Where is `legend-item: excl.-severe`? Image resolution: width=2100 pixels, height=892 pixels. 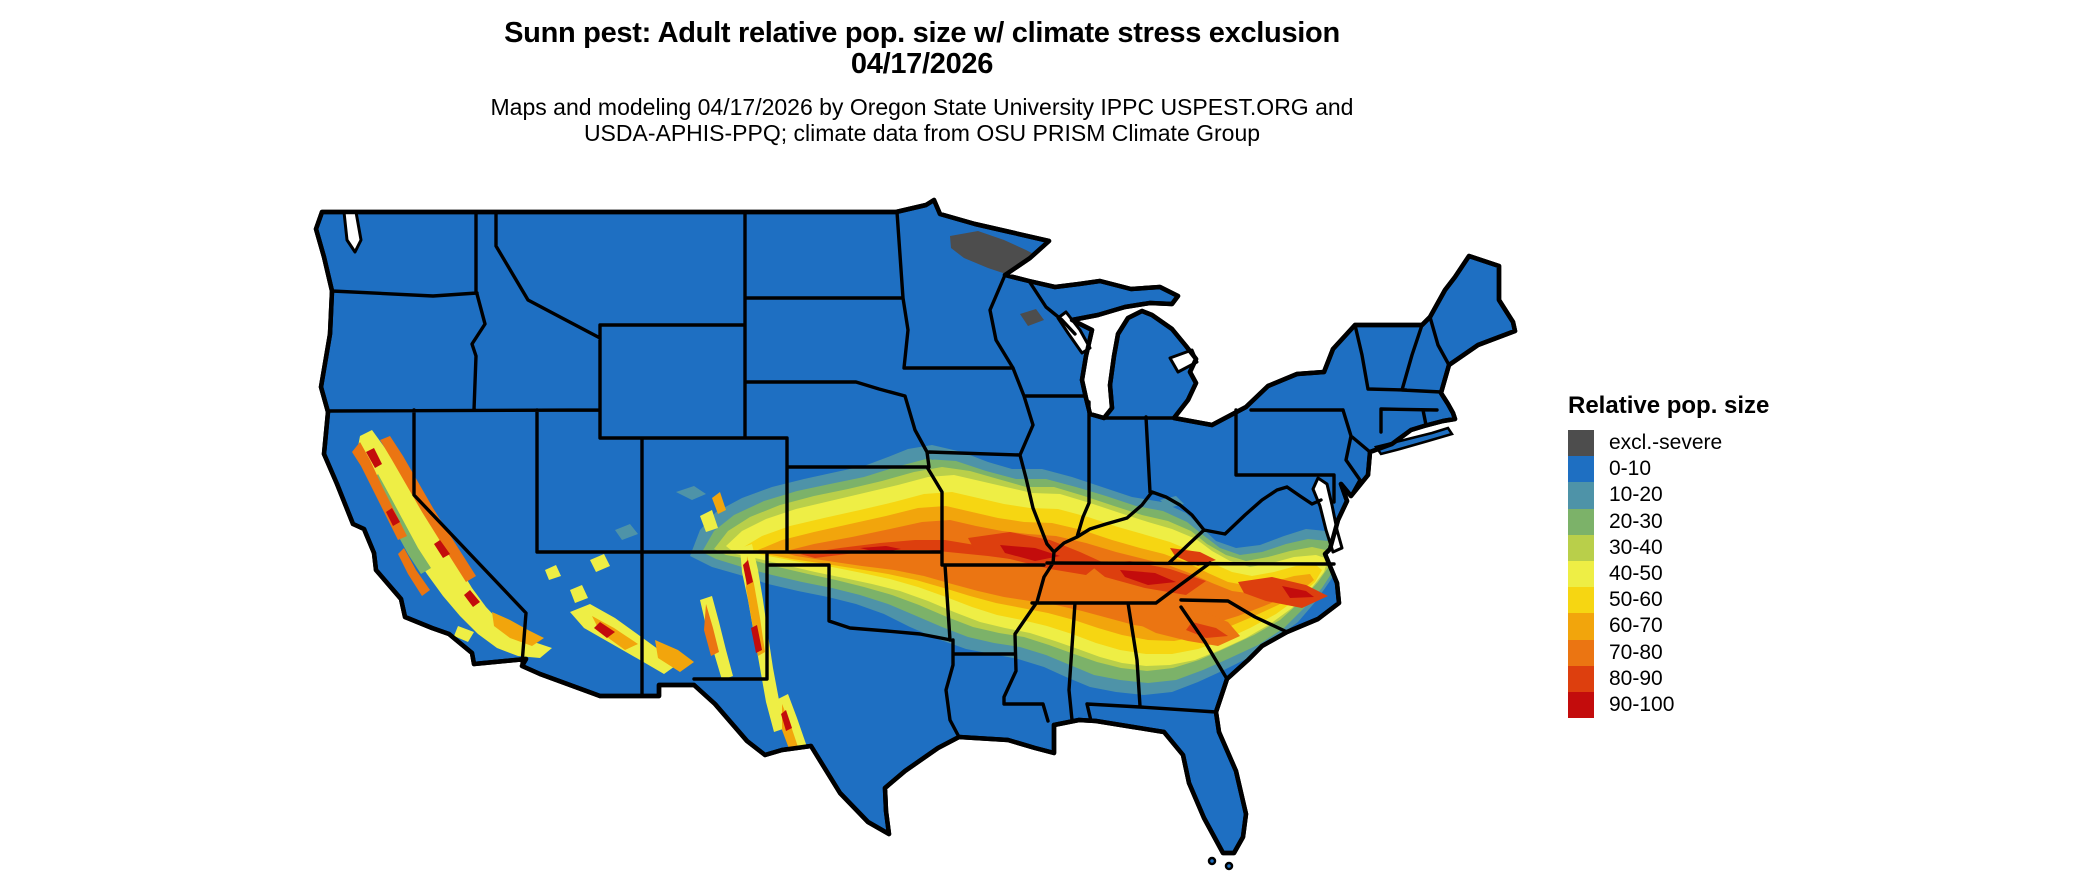 legend-item: excl.-severe is located at coordinates (1668, 443).